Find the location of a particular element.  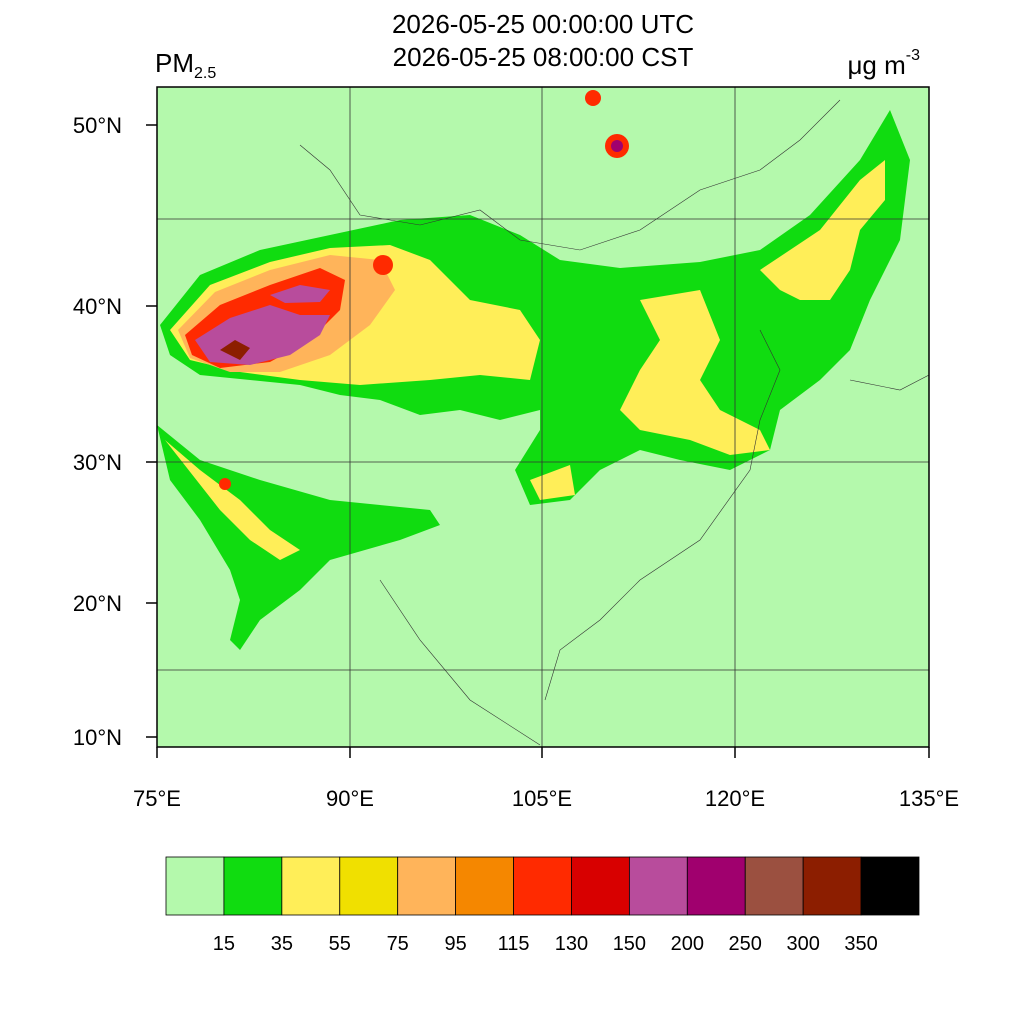

variable-label: PM2.5 is located at coordinates (185, 65).